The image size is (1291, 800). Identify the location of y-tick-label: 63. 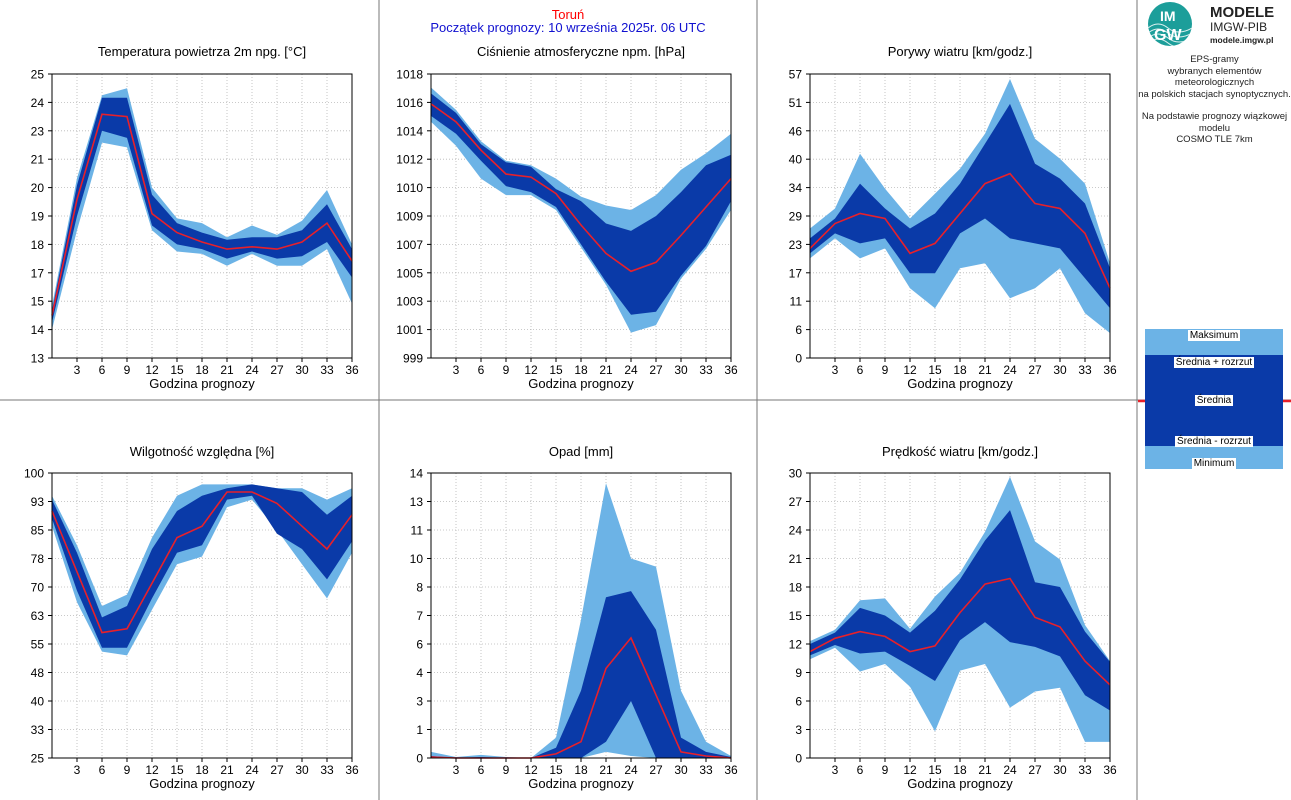
(38, 616).